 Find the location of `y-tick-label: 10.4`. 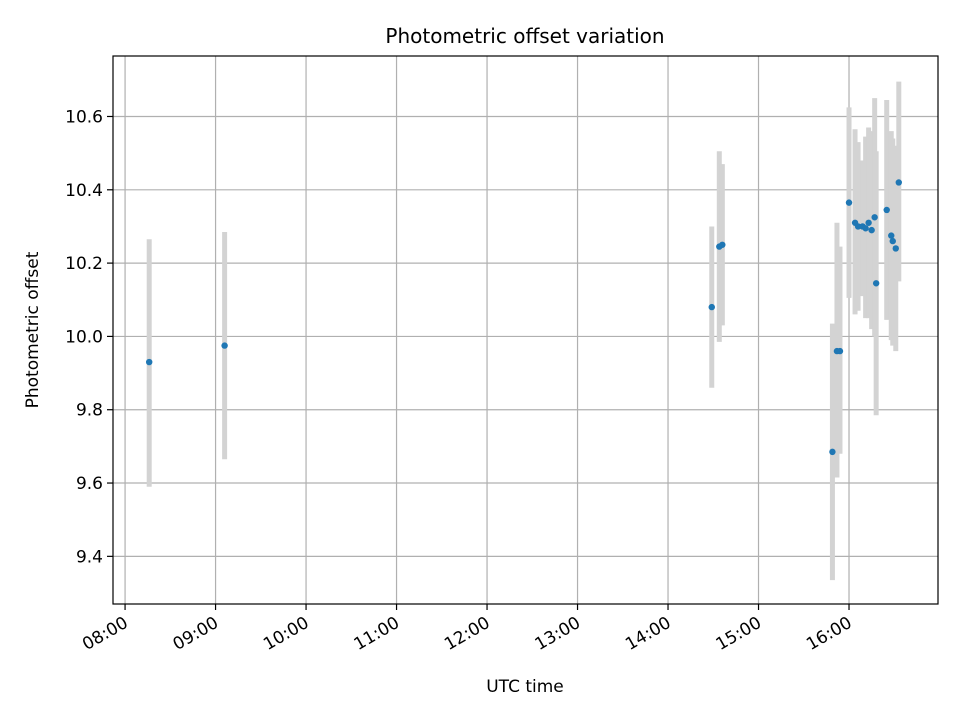

y-tick-label: 10.4 is located at coordinates (84, 191).